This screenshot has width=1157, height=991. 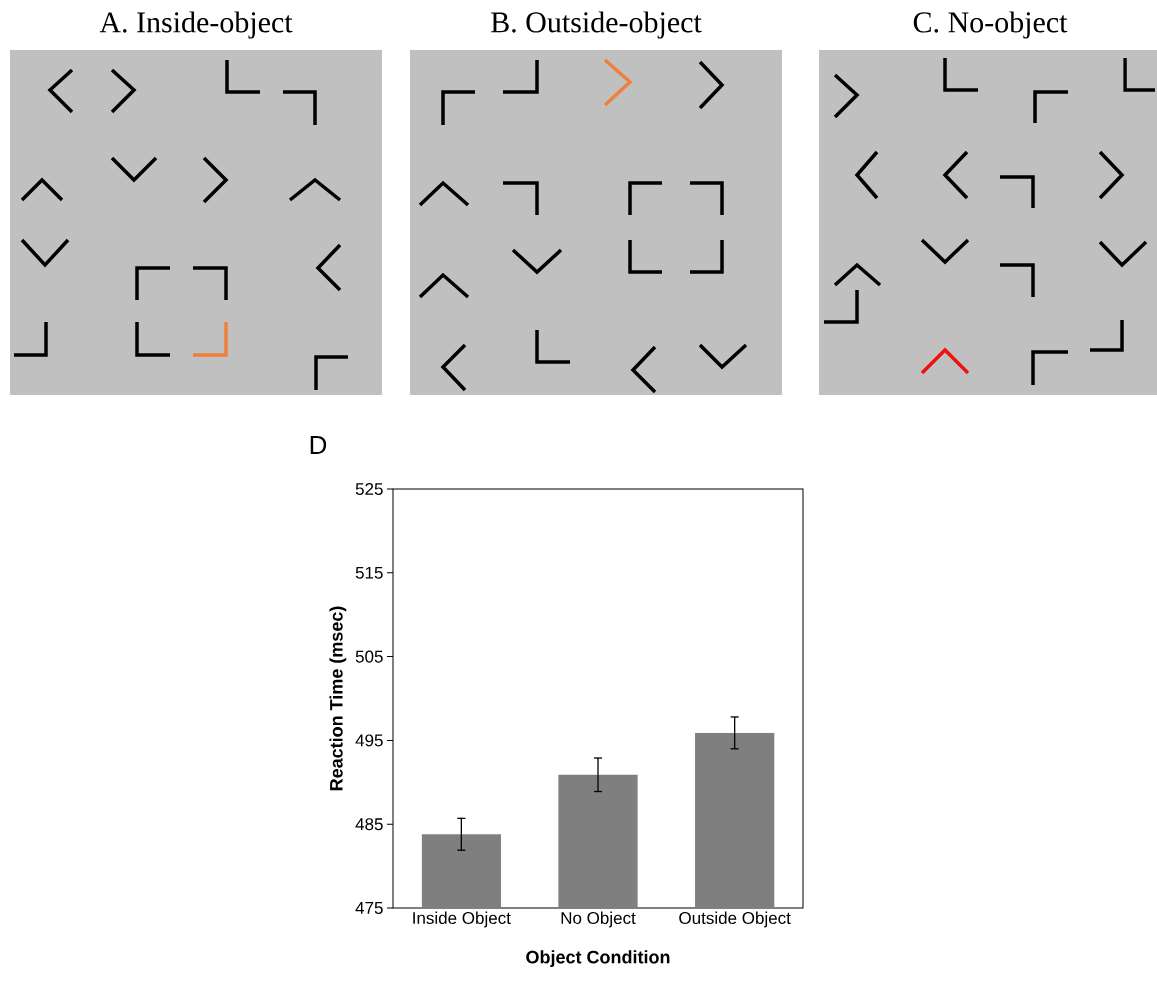 I want to click on y-tick-label: 515, so click(x=369, y=572).